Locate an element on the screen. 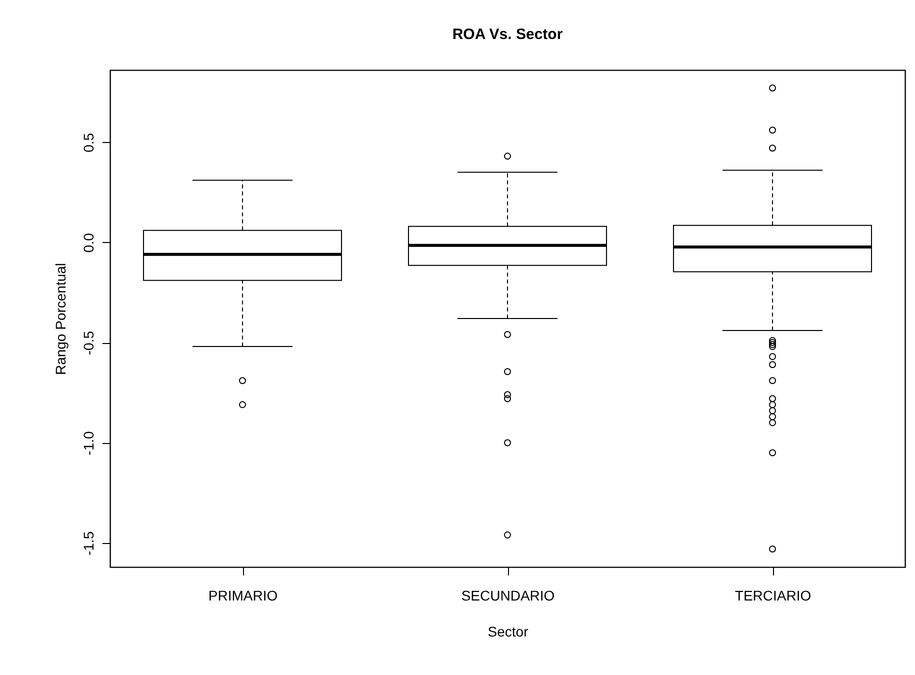 This screenshot has width=915, height=675. y-axis-title: Rango Porcentual is located at coordinates (60, 319).